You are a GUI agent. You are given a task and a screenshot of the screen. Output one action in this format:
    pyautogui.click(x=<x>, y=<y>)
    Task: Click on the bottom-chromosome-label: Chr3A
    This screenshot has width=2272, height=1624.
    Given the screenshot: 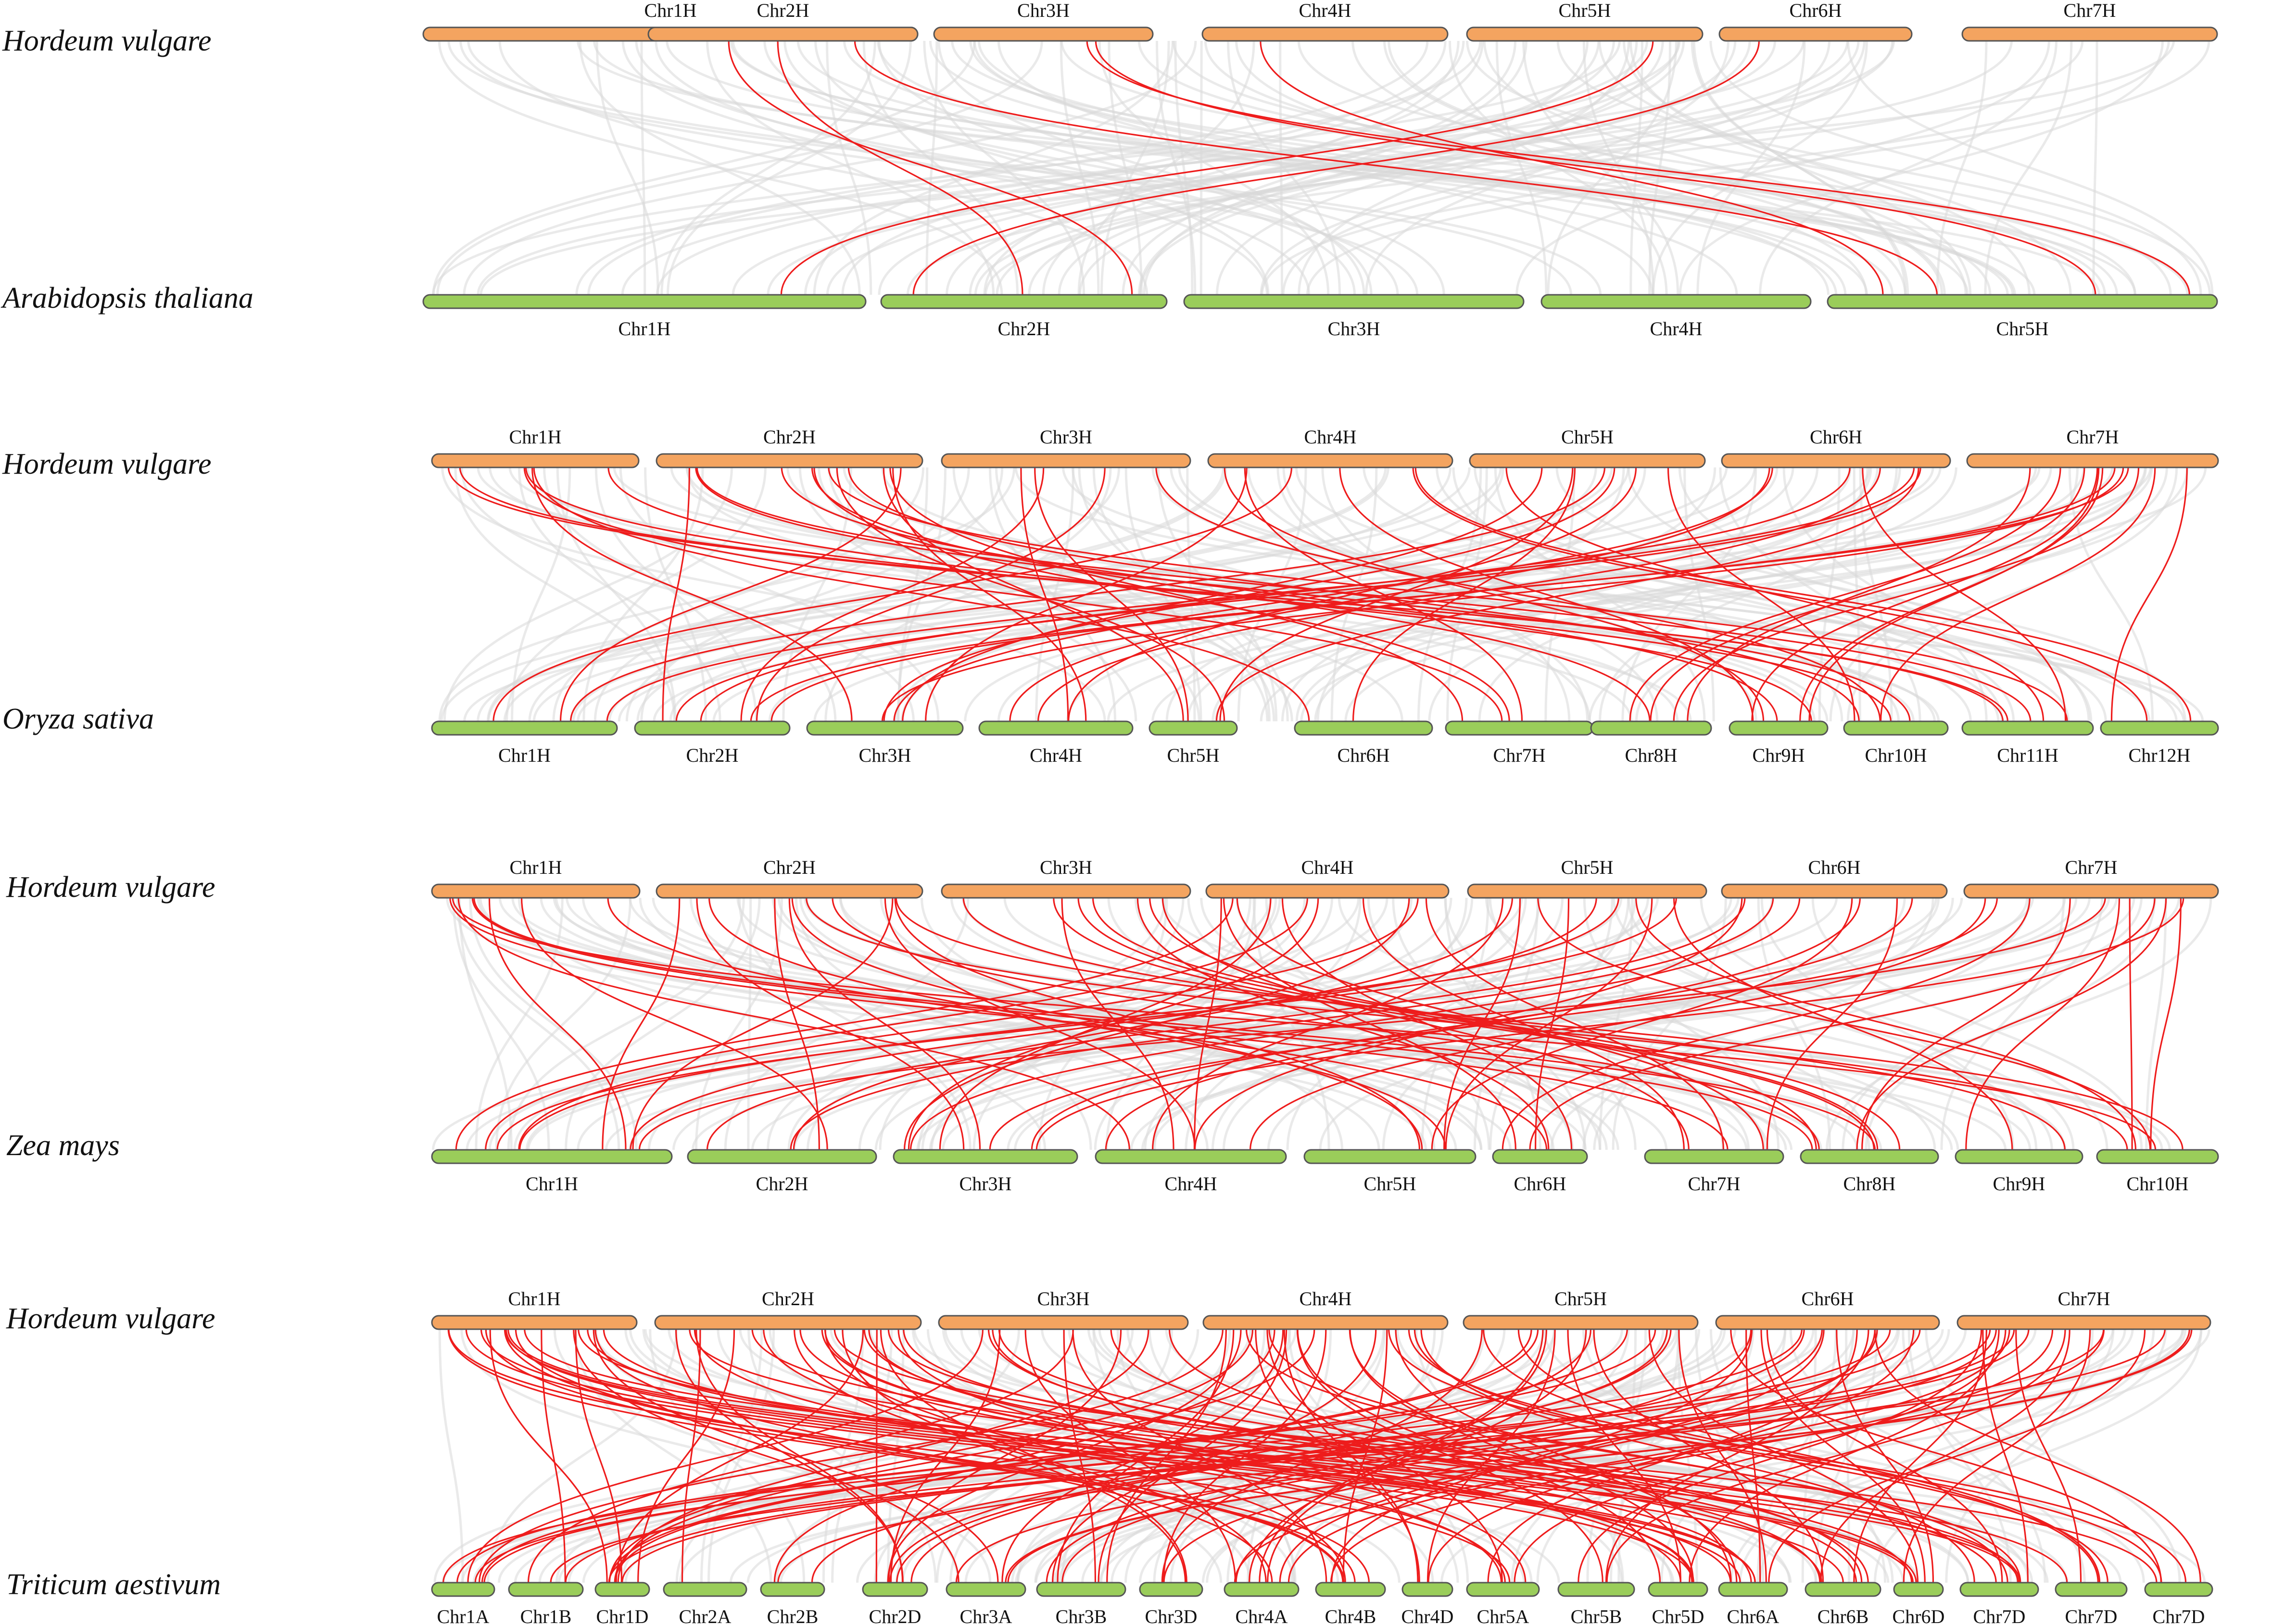 What is the action you would take?
    pyautogui.click(x=986, y=1615)
    